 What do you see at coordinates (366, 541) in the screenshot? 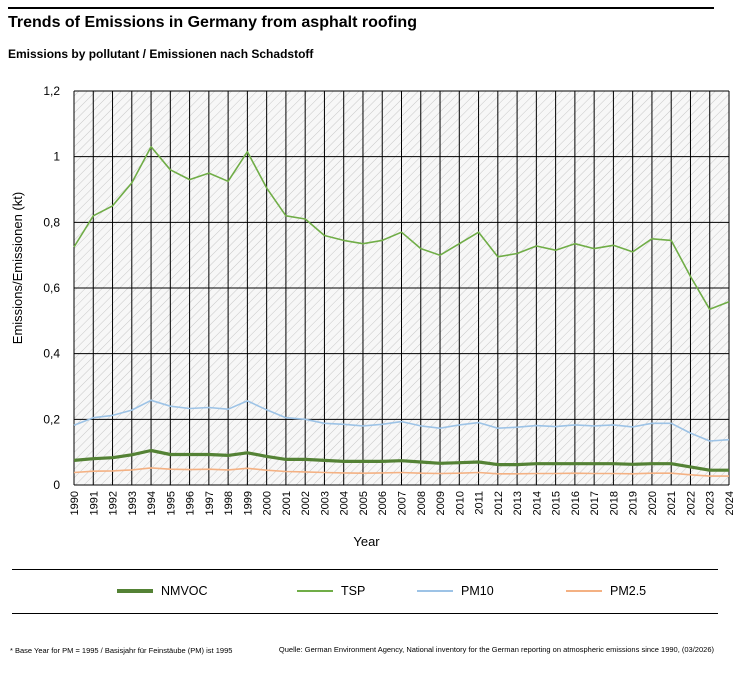
I see `x-axis-title: Year` at bounding box center [366, 541].